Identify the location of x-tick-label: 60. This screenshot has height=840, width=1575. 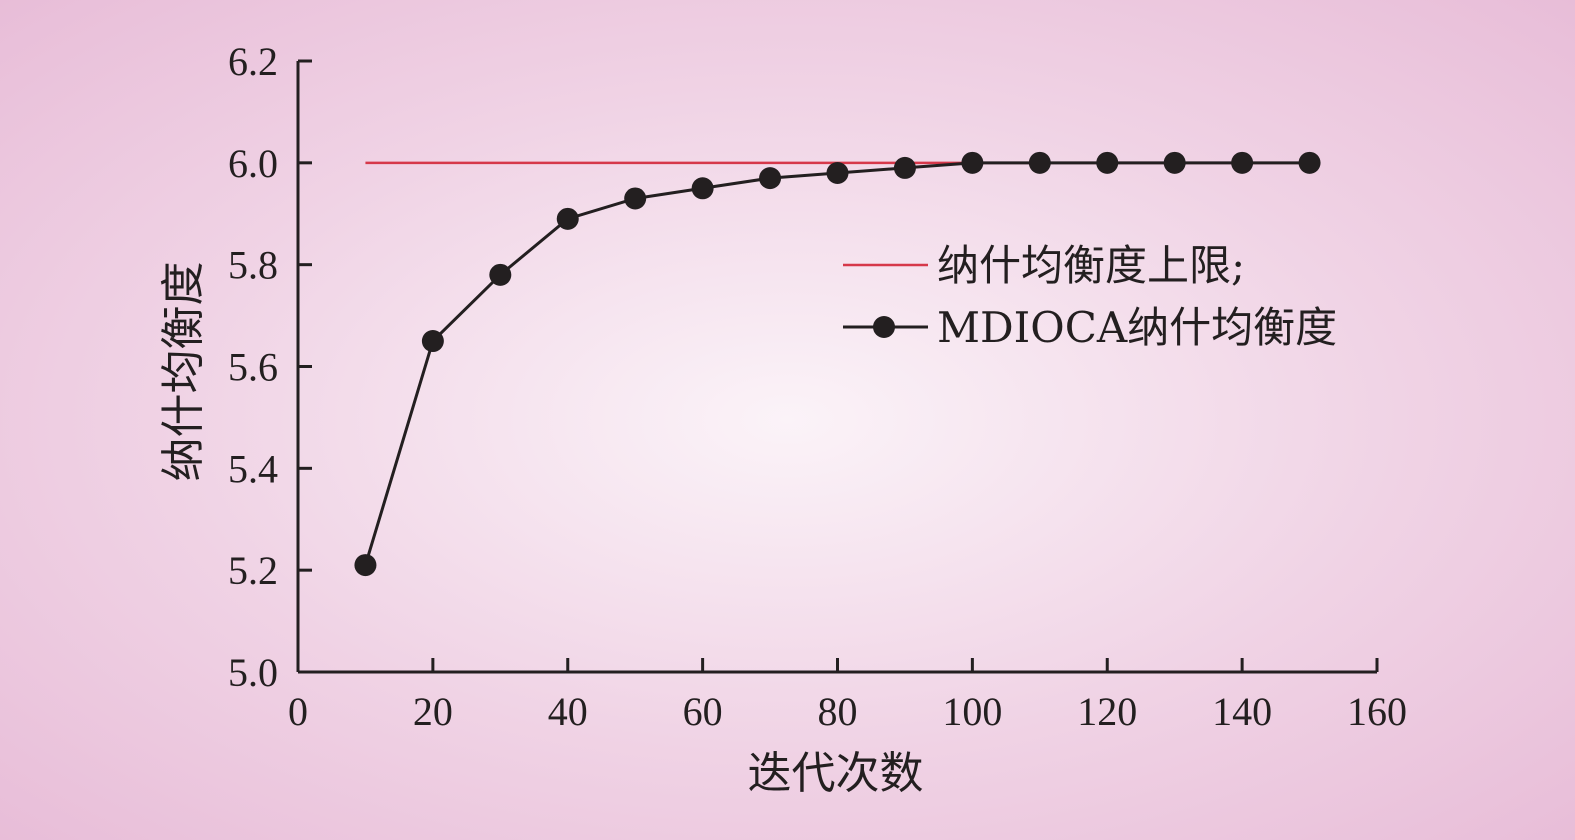
(703, 711).